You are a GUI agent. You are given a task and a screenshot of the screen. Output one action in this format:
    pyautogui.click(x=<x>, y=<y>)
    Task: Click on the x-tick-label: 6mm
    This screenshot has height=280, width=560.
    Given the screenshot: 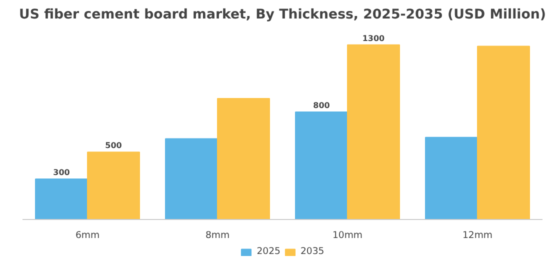 What is the action you would take?
    pyautogui.click(x=87, y=236)
    